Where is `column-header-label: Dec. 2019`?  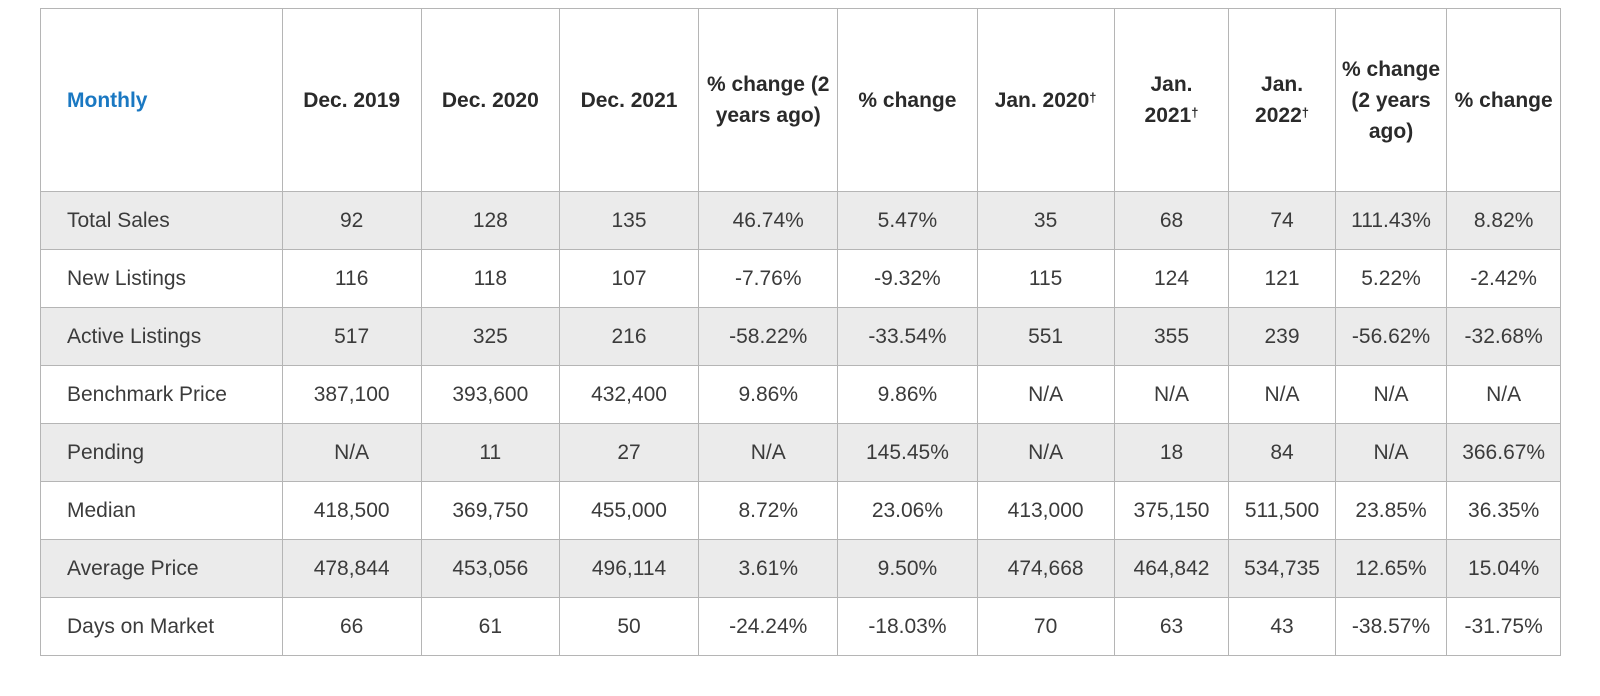 column-header-label: Dec. 2019 is located at coordinates (352, 100).